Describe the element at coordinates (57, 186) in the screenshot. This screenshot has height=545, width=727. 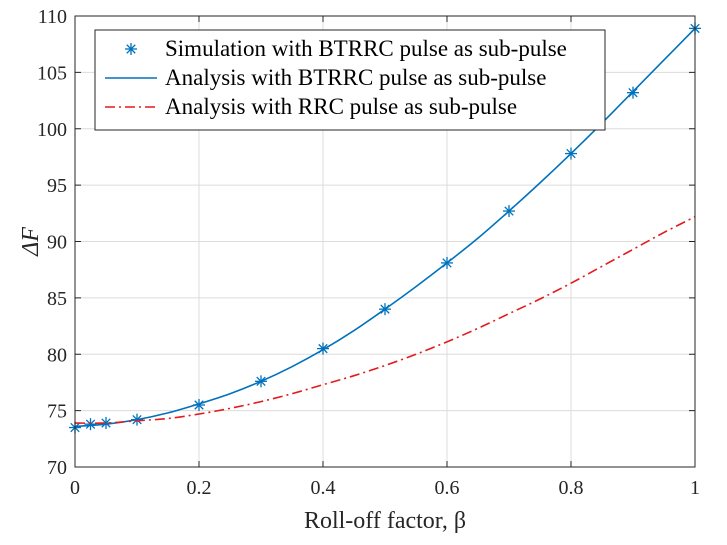
I see `y-tick-label: 95` at that location.